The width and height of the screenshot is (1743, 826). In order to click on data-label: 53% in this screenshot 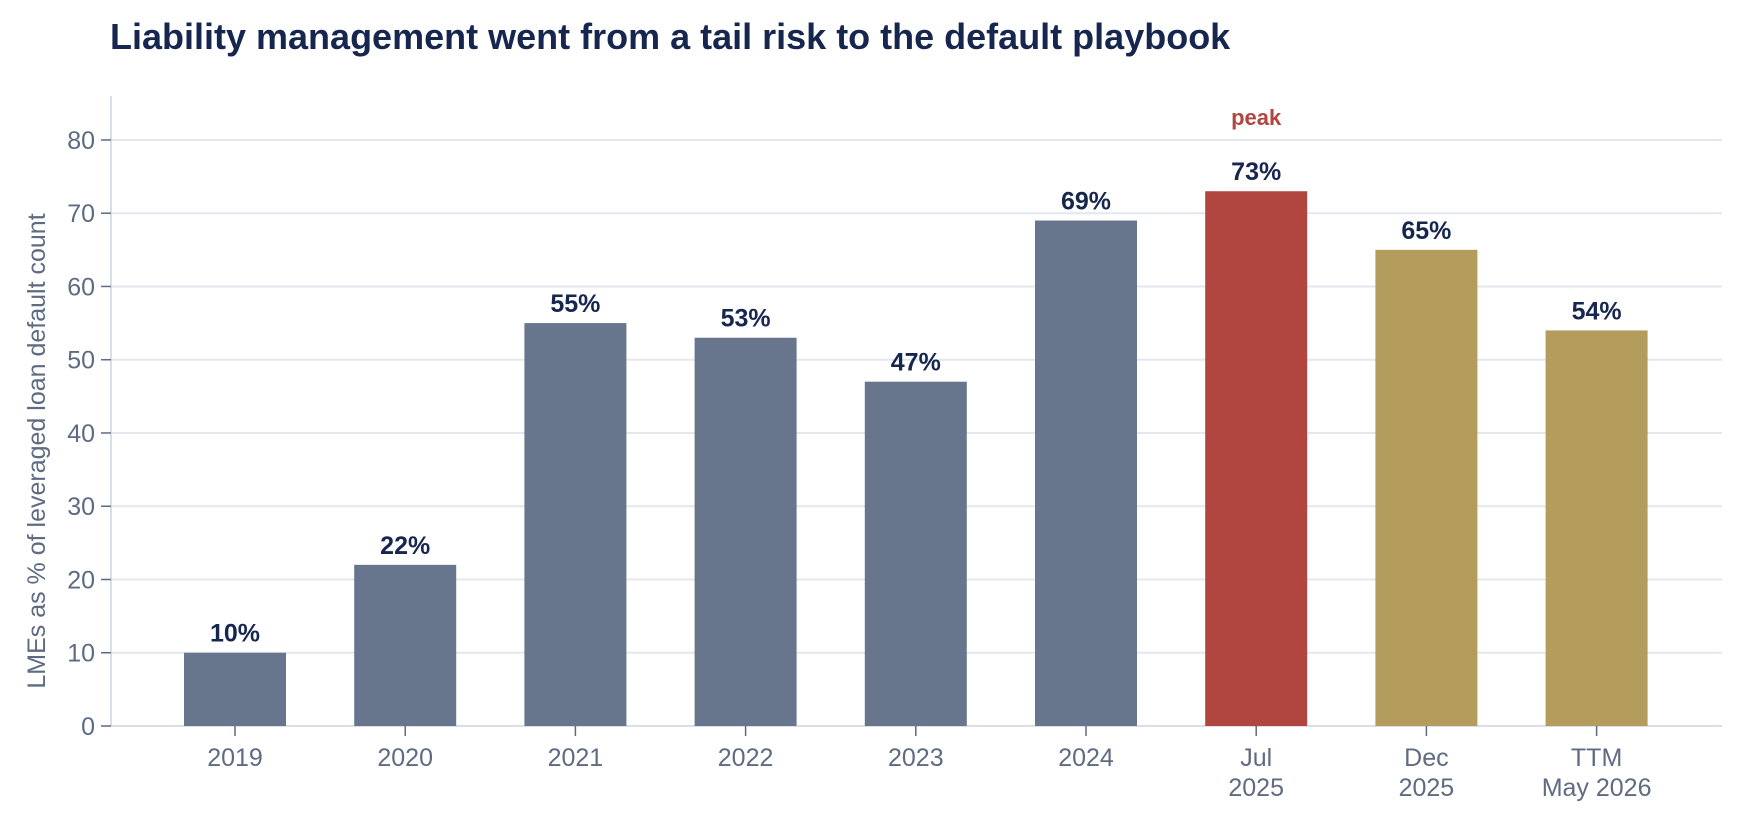, I will do `click(746, 319)`.